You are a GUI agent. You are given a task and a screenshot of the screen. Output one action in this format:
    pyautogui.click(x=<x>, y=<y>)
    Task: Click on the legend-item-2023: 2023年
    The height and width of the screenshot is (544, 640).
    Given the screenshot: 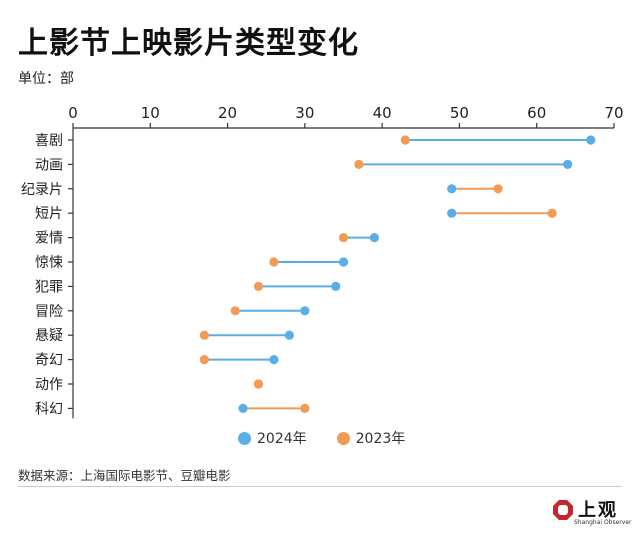 What is the action you would take?
    pyautogui.click(x=371, y=438)
    